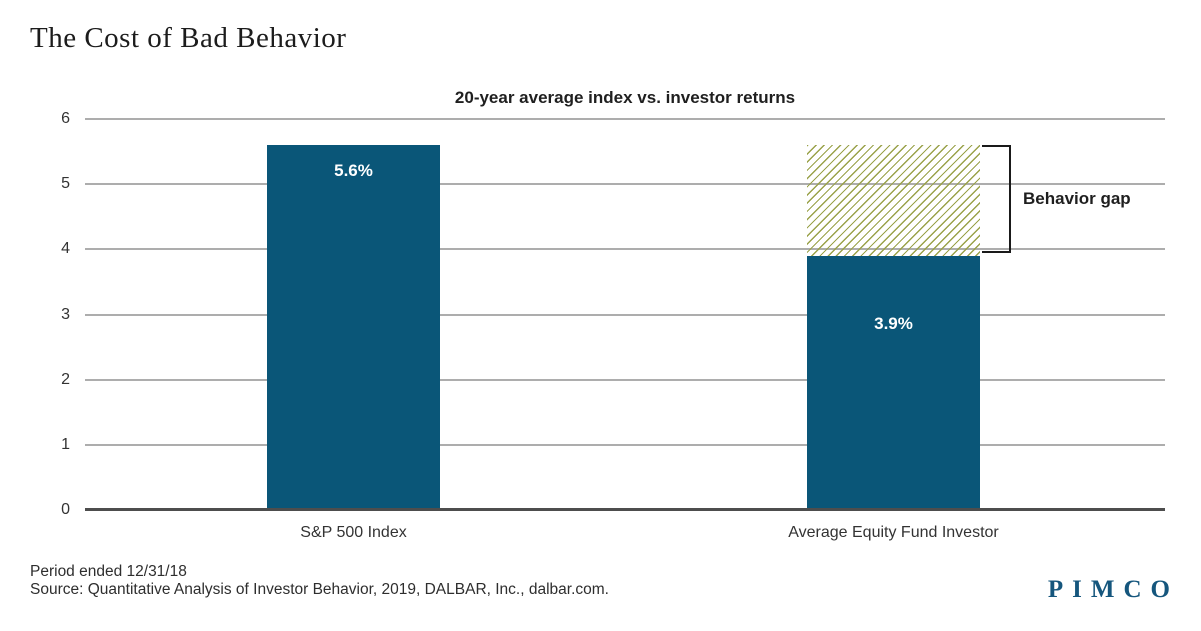  What do you see at coordinates (996, 199) in the screenshot?
I see `behavior-gap-bracket` at bounding box center [996, 199].